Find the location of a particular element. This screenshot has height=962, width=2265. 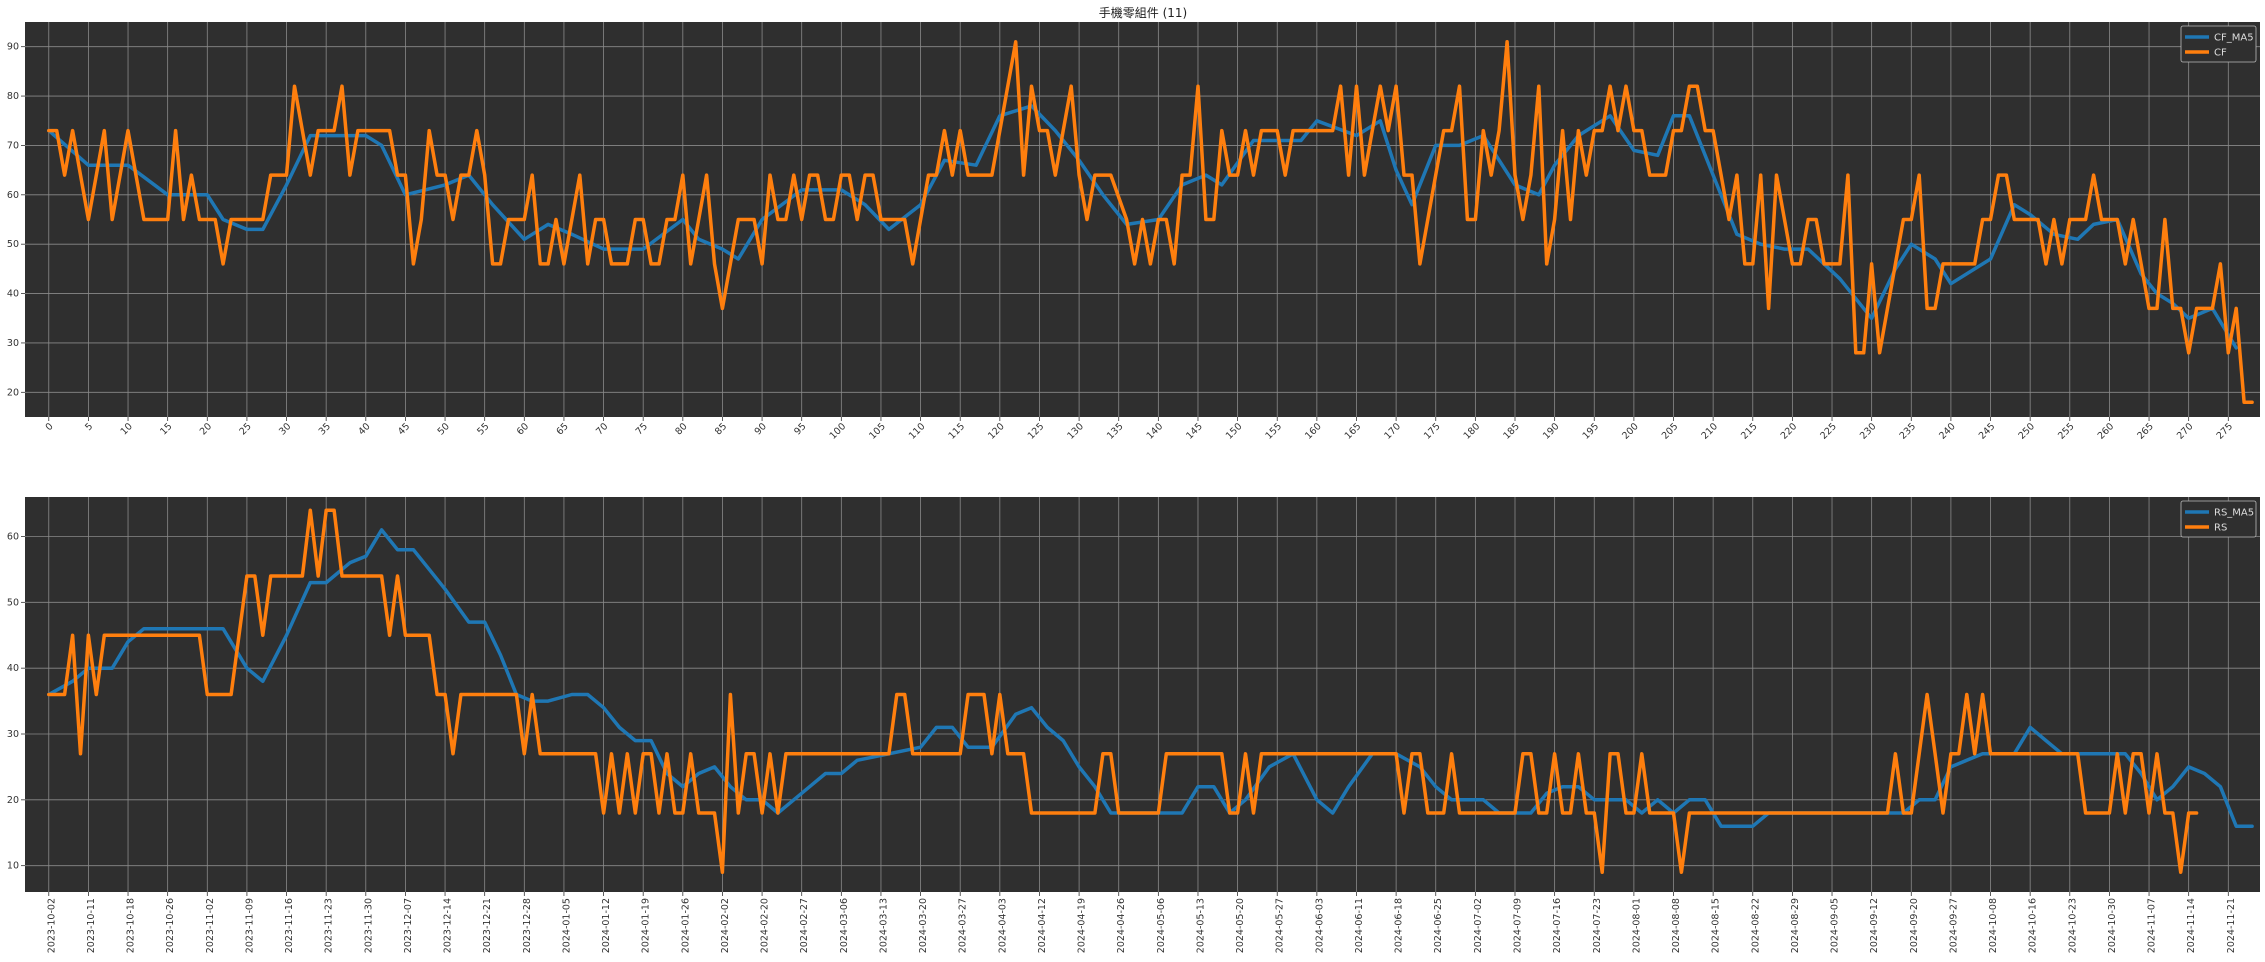

x-tick-label: 2024-05-06 is located at coordinates (1161, 925).